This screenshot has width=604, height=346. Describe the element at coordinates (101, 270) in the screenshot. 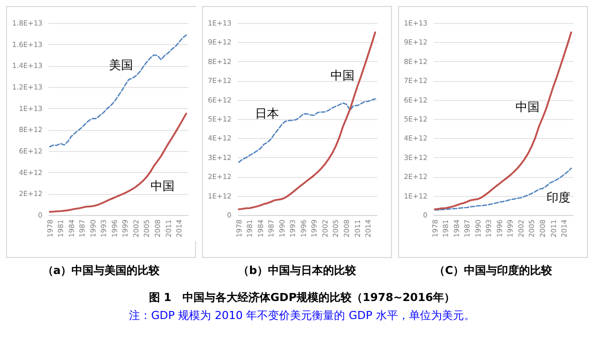

I see `text: （a）中国与美国的比较` at that location.